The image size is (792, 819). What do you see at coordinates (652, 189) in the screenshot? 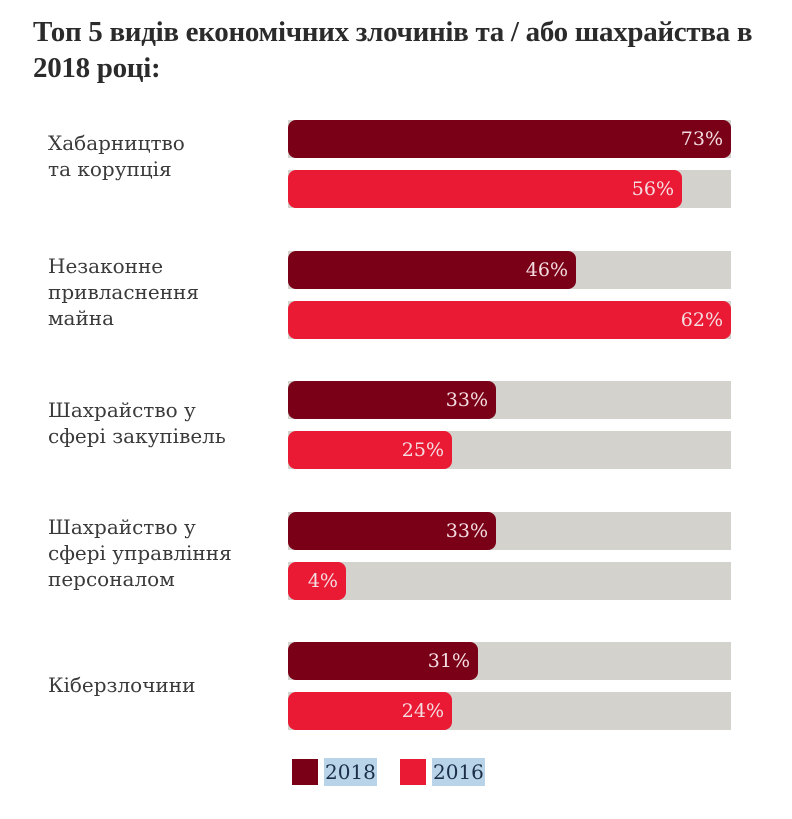
I see `bar-value-label: 56%` at bounding box center [652, 189].